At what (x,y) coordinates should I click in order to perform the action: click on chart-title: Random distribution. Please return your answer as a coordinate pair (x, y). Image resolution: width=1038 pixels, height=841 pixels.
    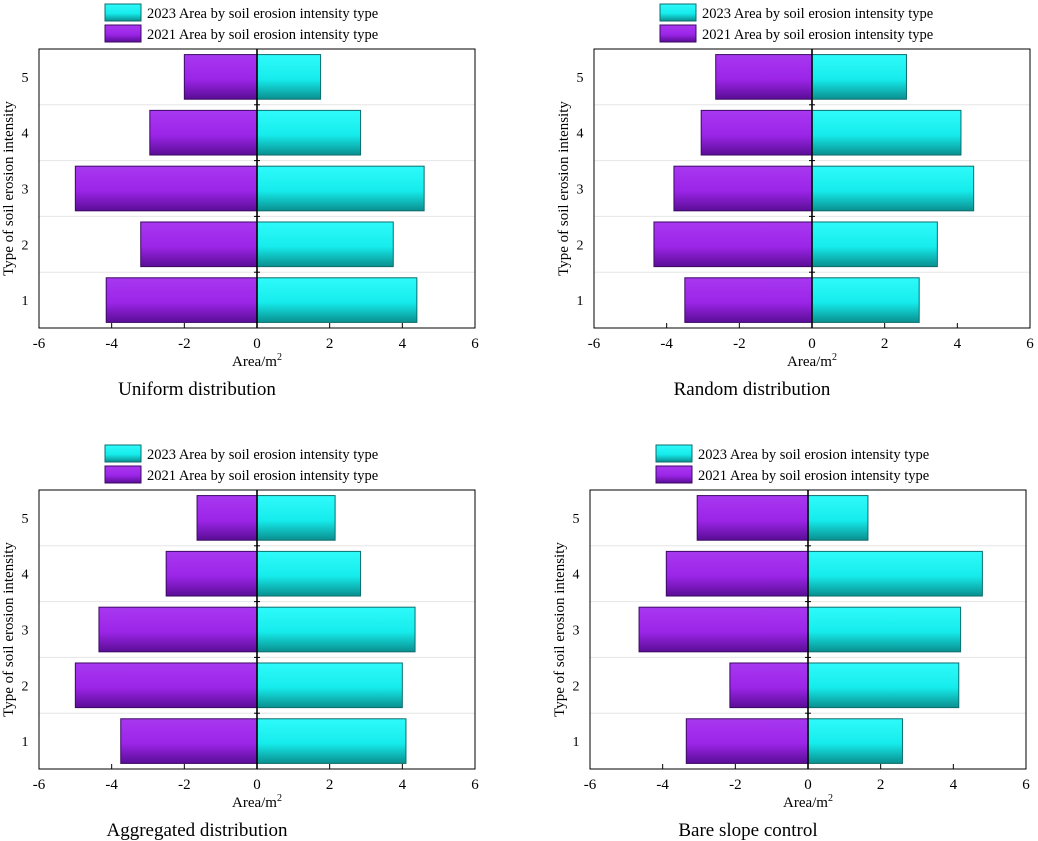
    Looking at the image, I should click on (752, 389).